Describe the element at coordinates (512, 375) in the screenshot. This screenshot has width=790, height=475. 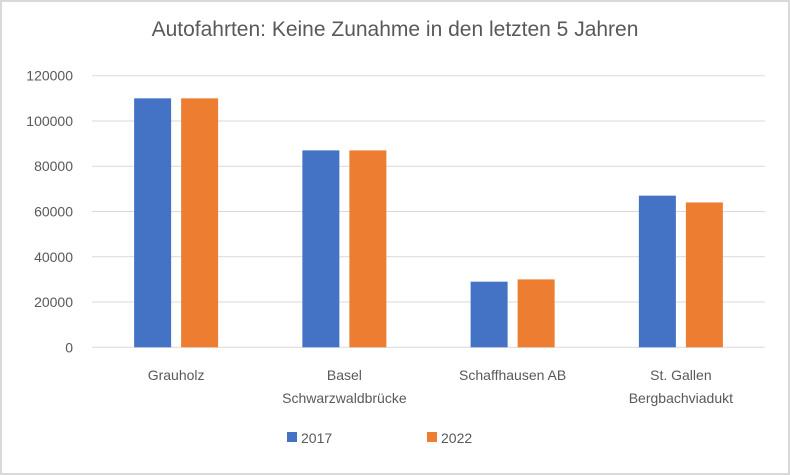
I see `category-label: Schaffhausen AB` at that location.